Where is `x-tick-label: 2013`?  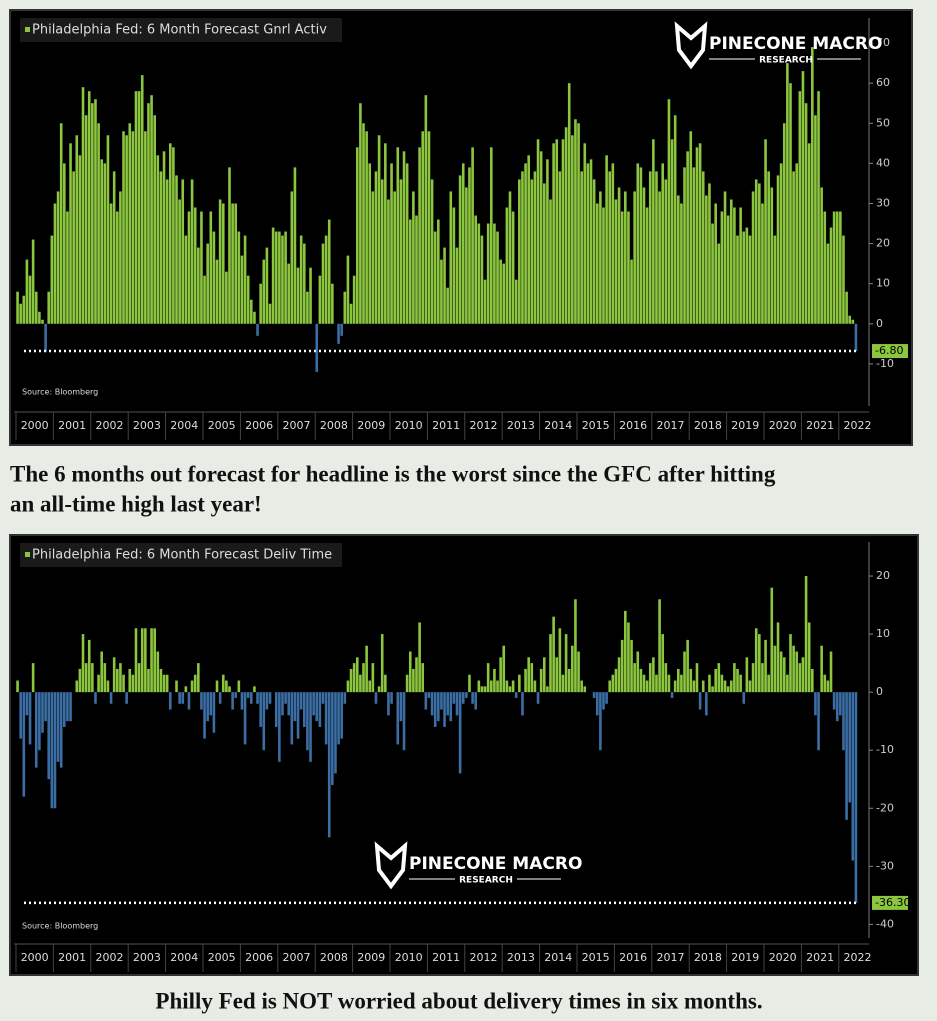
x-tick-label: 2013 is located at coordinates (521, 957).